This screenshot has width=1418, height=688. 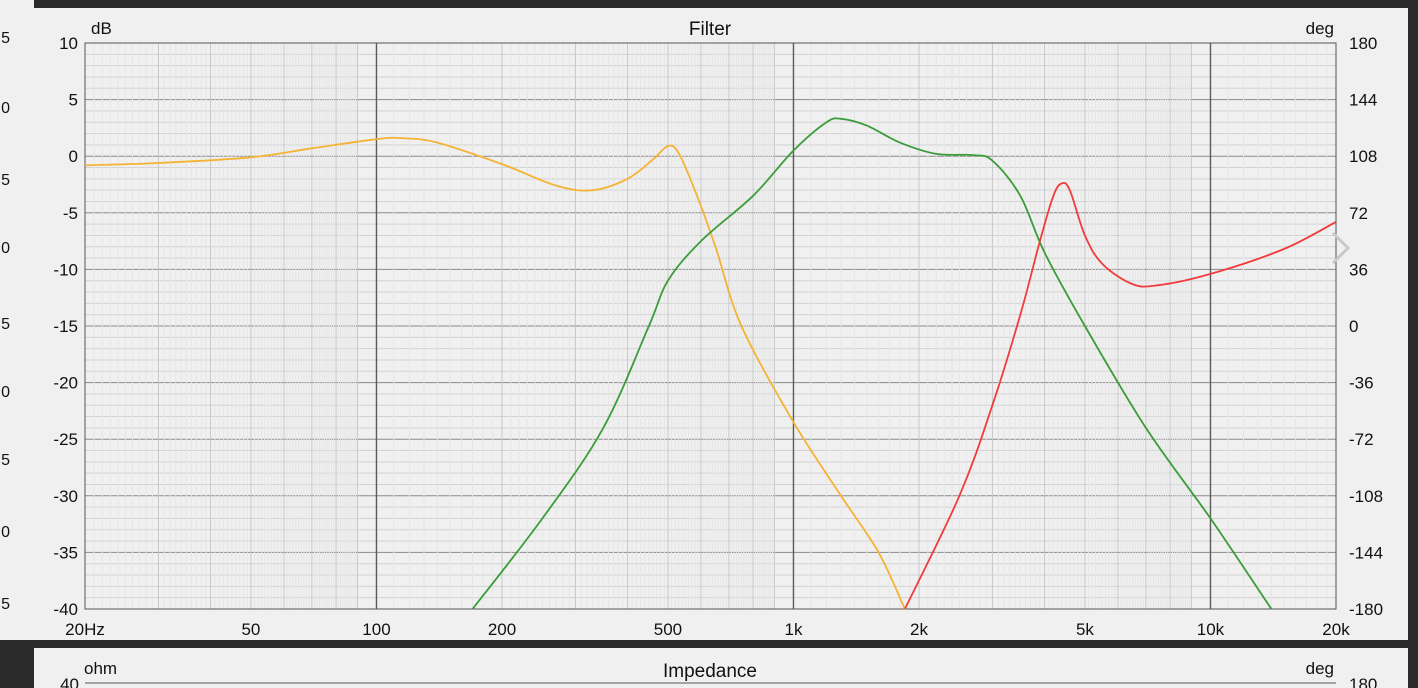 I want to click on impedance-y2-tick-top: 180, so click(x=1363, y=681).